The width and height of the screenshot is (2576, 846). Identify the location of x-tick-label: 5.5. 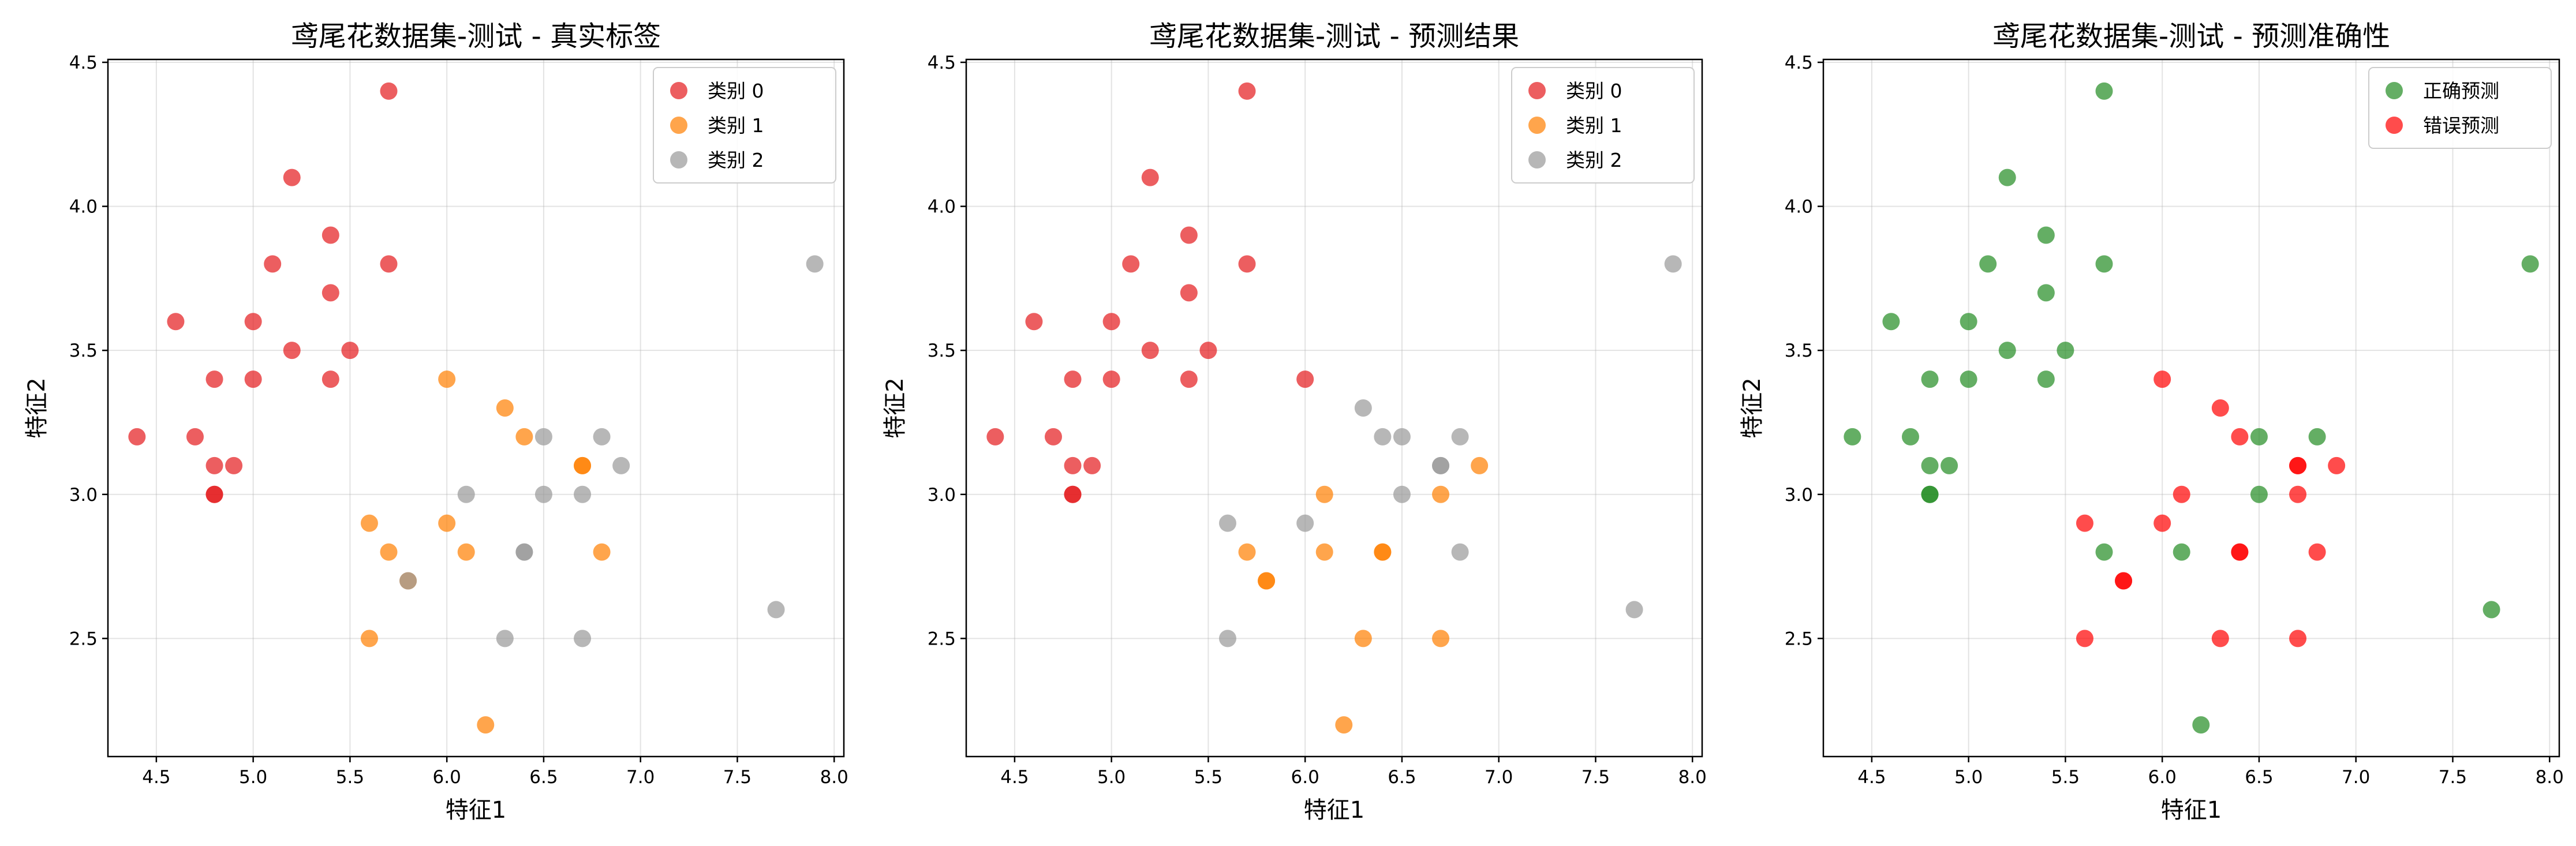
(2065, 777).